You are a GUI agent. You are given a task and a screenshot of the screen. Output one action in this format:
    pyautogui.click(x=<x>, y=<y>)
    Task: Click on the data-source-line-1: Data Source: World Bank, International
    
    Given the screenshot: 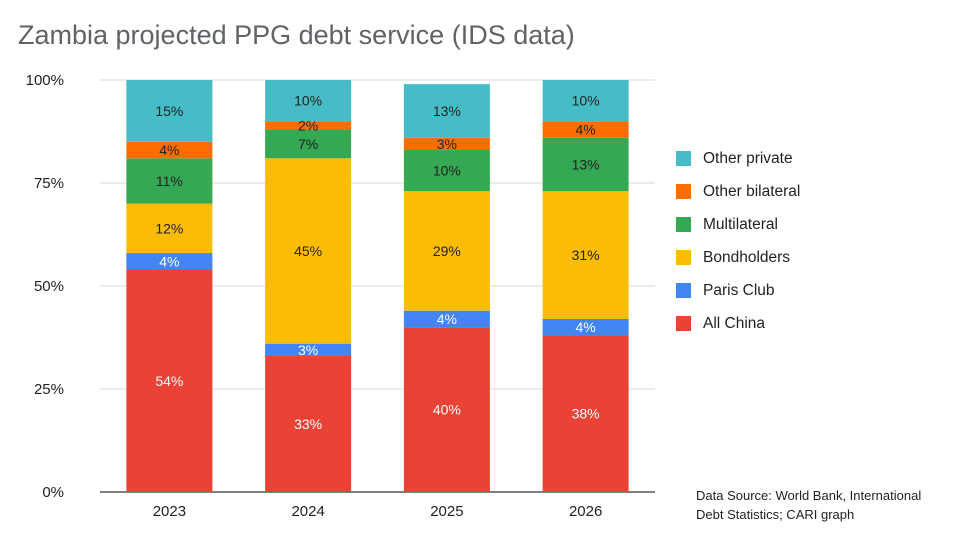 What is the action you would take?
    pyautogui.click(x=809, y=495)
    